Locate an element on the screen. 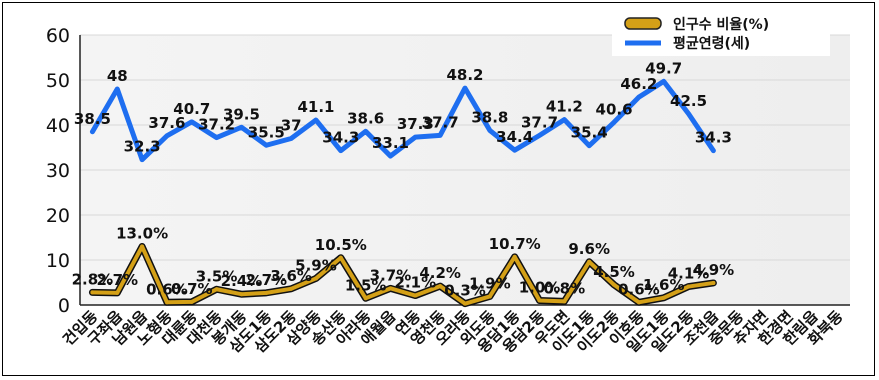 The width and height of the screenshot is (879, 380). age-data-label: 38.6 is located at coordinates (365, 118).